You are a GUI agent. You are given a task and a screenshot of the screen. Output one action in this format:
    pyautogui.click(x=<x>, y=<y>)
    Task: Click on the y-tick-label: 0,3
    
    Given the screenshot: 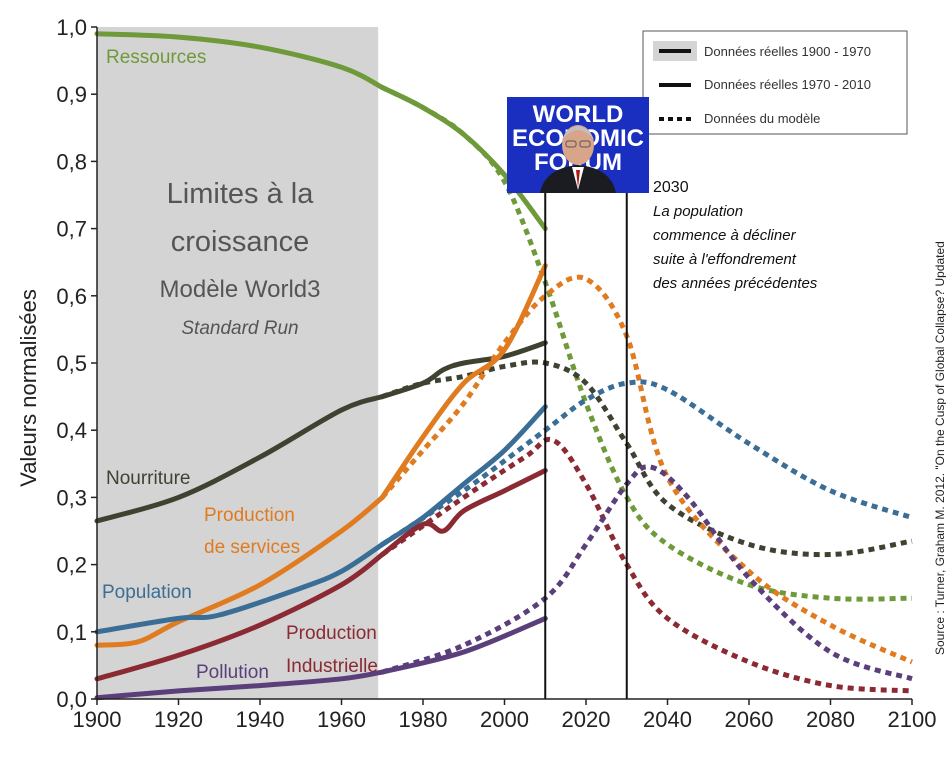 What is the action you would take?
    pyautogui.click(x=71, y=497)
    